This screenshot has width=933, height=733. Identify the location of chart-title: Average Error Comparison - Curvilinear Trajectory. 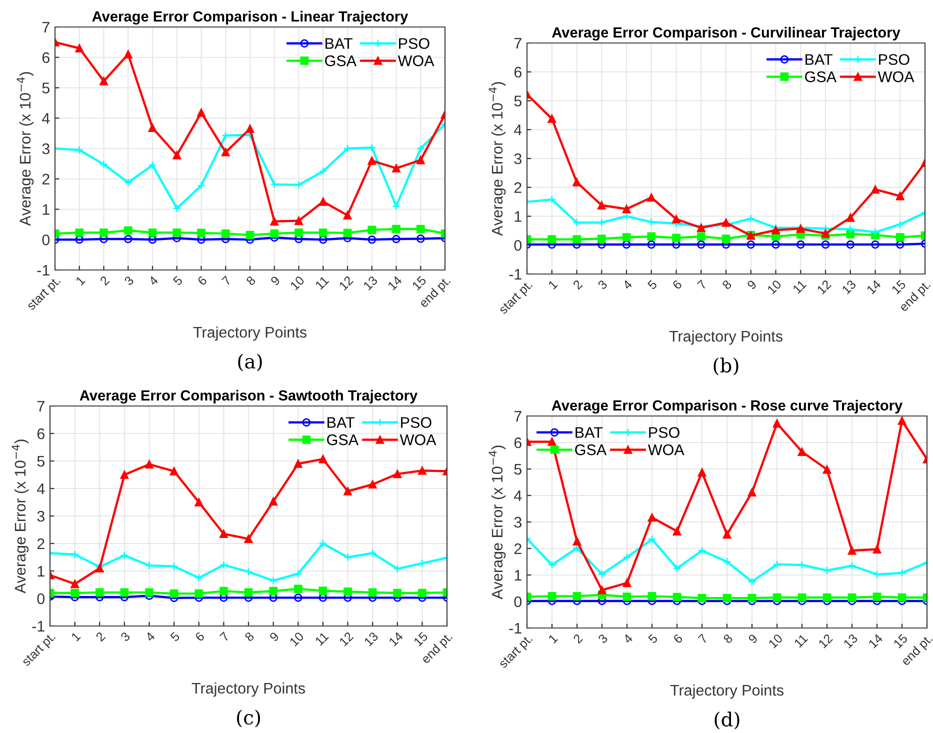
(726, 33).